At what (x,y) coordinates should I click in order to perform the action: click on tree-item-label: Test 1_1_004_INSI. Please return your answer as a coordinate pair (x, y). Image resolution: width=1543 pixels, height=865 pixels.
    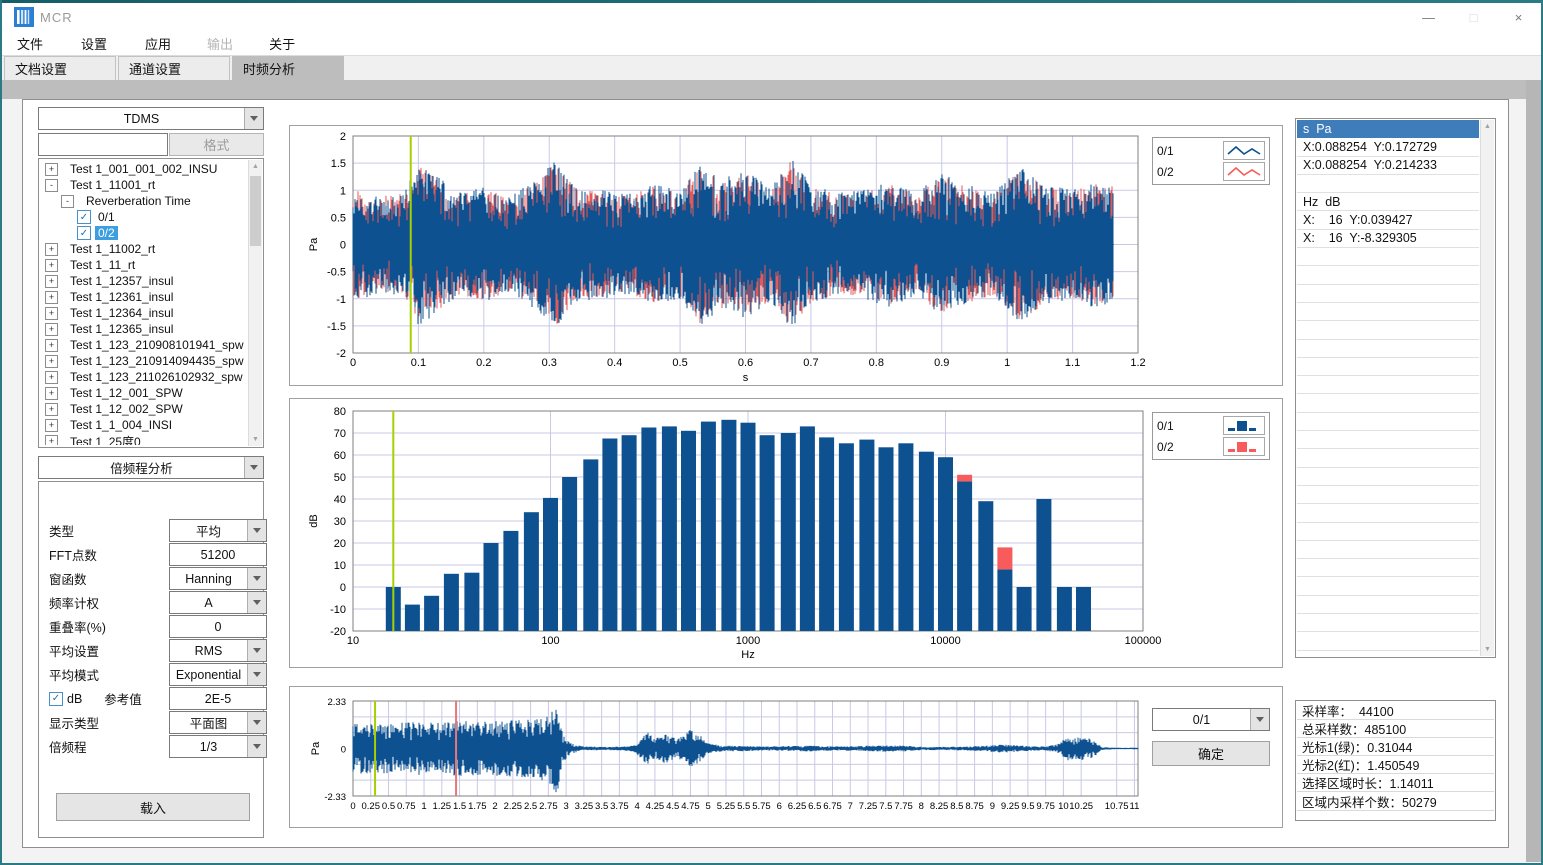
    Looking at the image, I should click on (121, 425).